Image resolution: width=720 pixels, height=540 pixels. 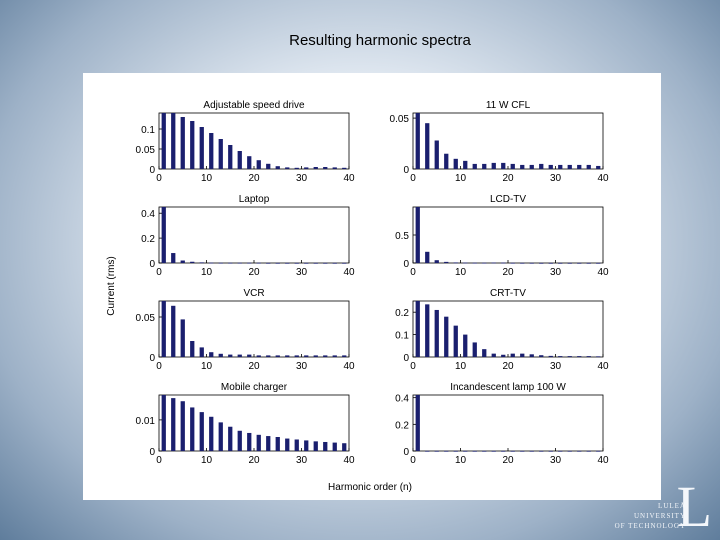 I want to click on y-tick-label: 0.01, so click(x=146, y=421).